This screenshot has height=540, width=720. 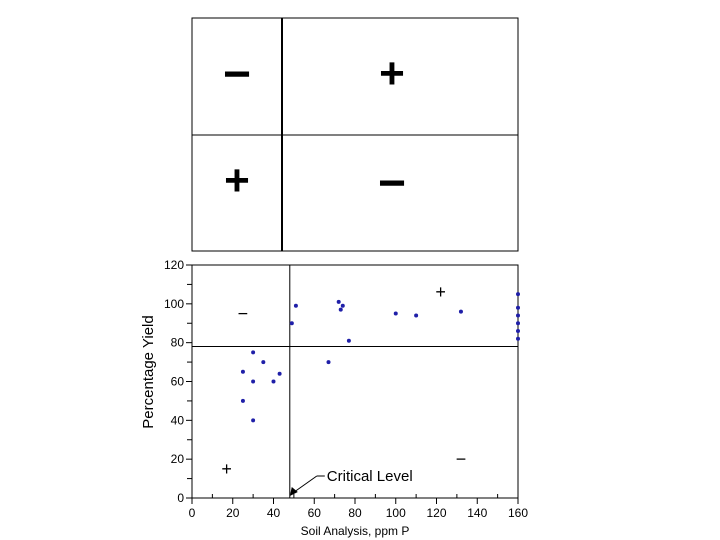 What do you see at coordinates (315, 513) in the screenshot?
I see `x-tick-label: 60` at bounding box center [315, 513].